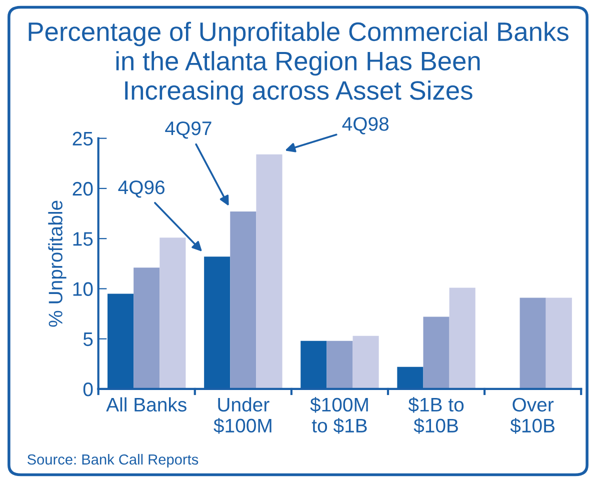 Image resolution: width=596 pixels, height=482 pixels. I want to click on x-tick-label: $100M to $1B, so click(339, 415).